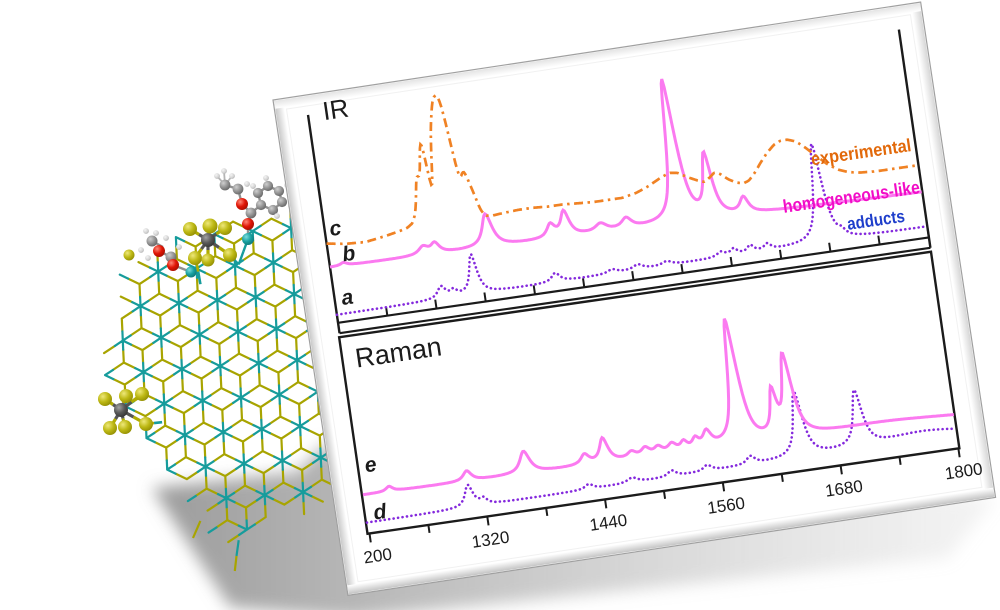  What do you see at coordinates (347, 297) in the screenshot?
I see `svg-text: a` at bounding box center [347, 297].